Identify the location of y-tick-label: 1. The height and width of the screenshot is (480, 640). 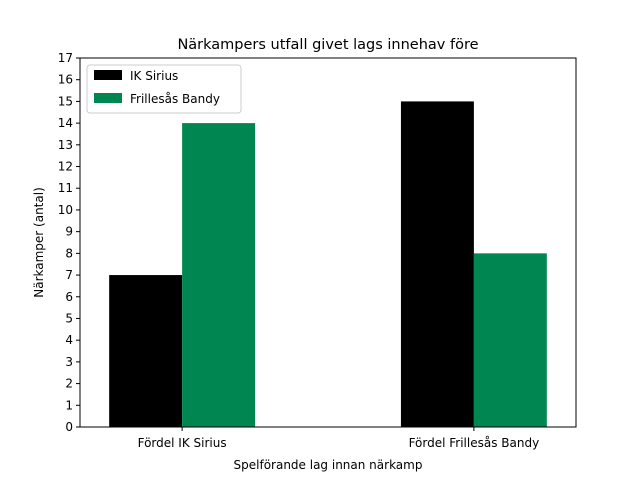
(69, 405).